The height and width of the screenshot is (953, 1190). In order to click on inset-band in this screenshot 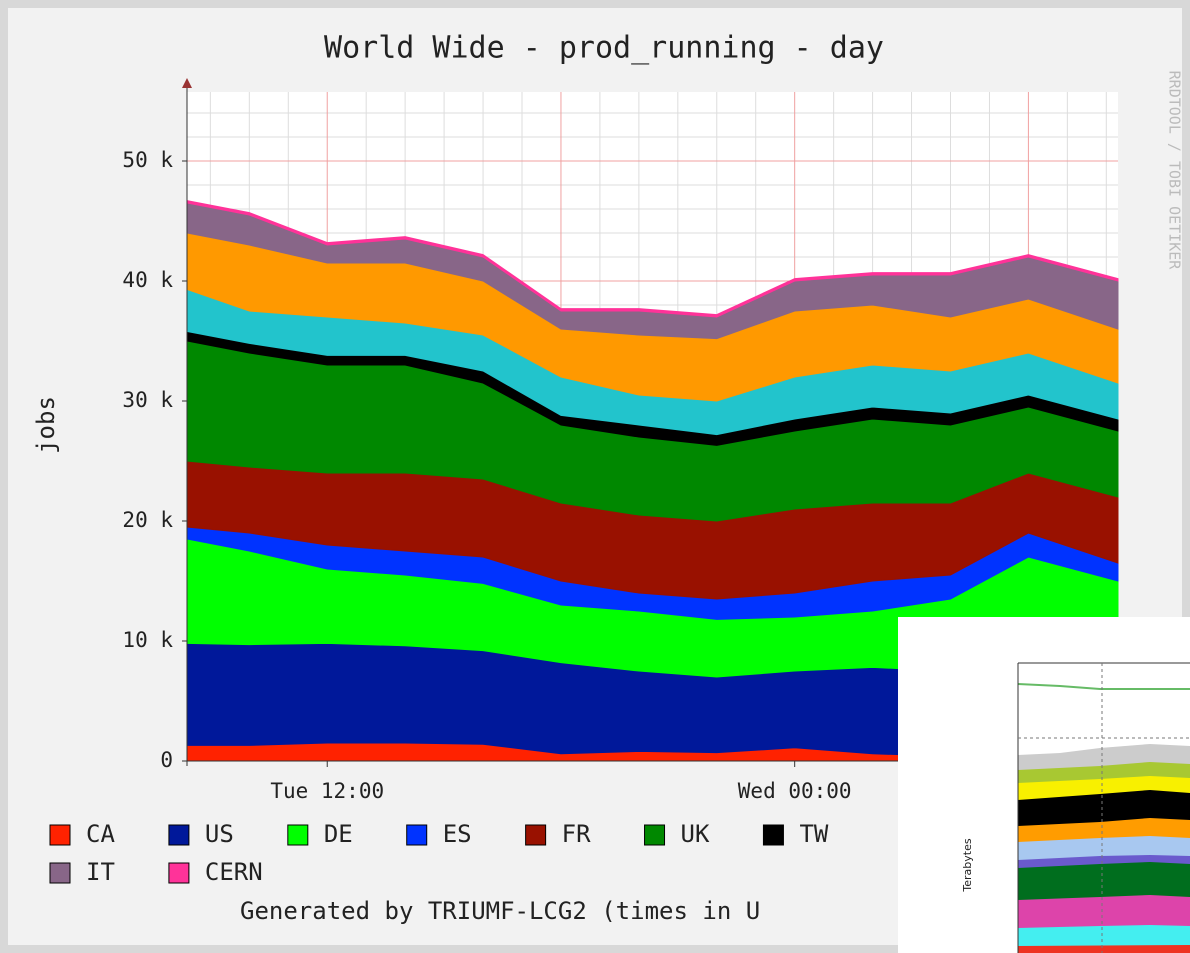, I will do `click(1104, 949)`.